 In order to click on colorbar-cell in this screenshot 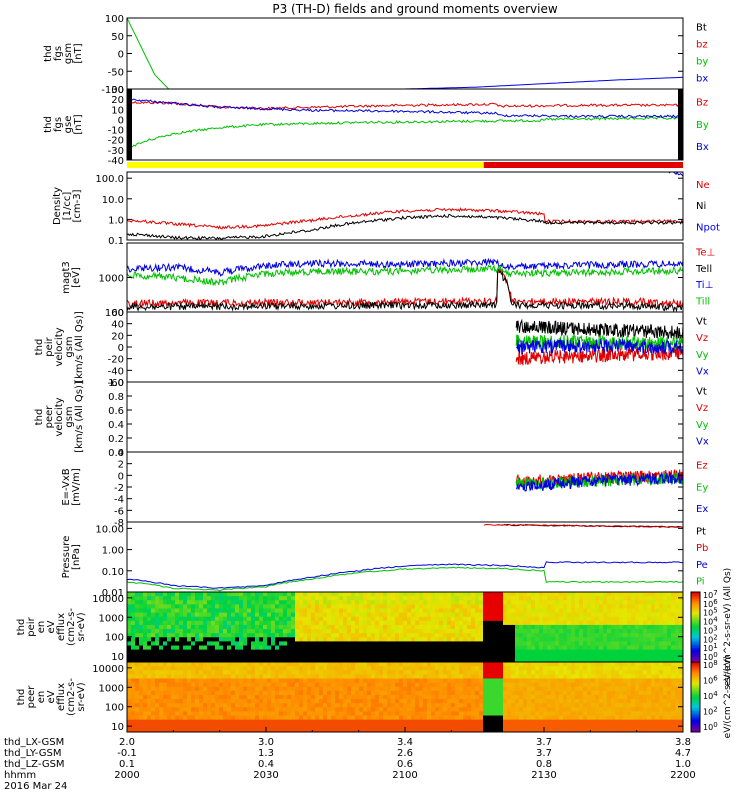, I will do `click(695, 600)`.